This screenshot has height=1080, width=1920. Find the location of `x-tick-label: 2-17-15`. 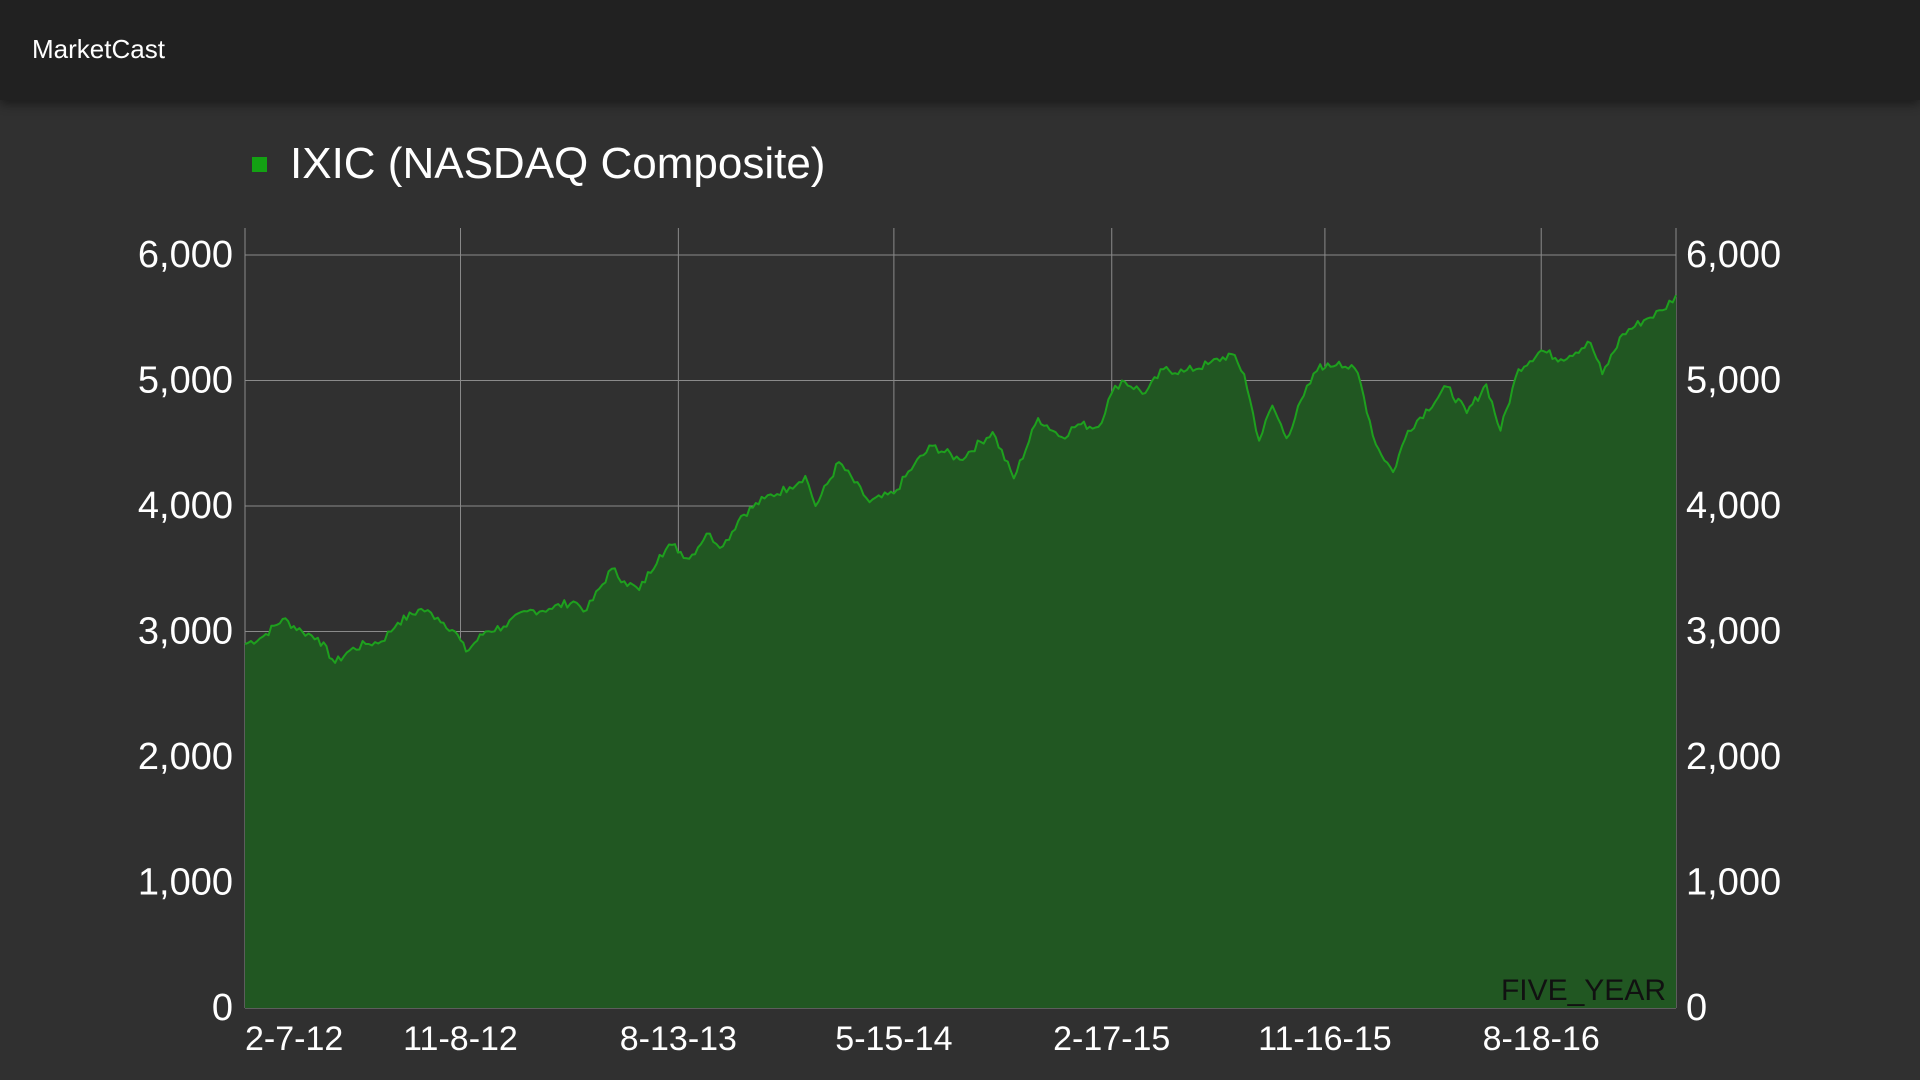

x-tick-label: 2-17-15 is located at coordinates (1111, 1039).